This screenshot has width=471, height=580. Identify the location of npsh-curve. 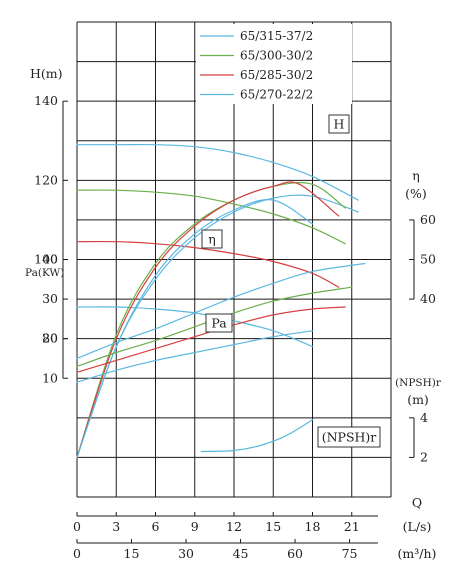
(257, 436).